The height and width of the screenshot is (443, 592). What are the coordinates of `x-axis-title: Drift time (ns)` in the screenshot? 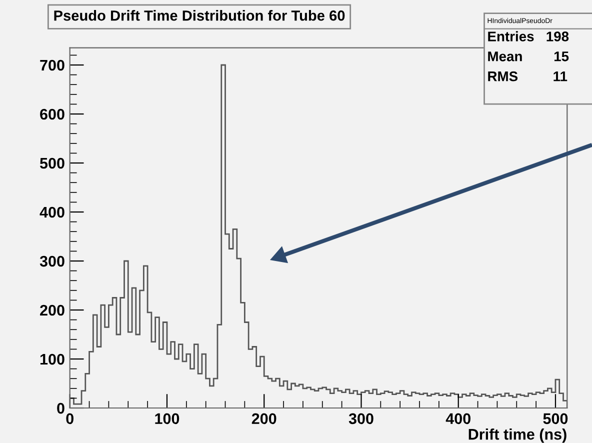 It's located at (517, 435).